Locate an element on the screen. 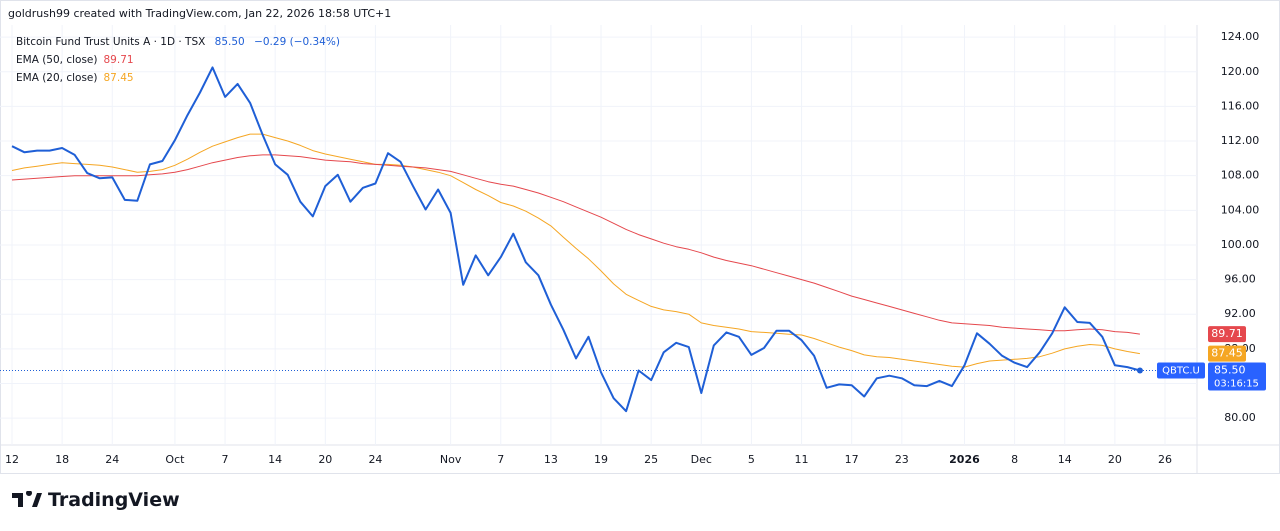 The width and height of the screenshot is (1280, 531). last-price: 85.50 is located at coordinates (229, 42).